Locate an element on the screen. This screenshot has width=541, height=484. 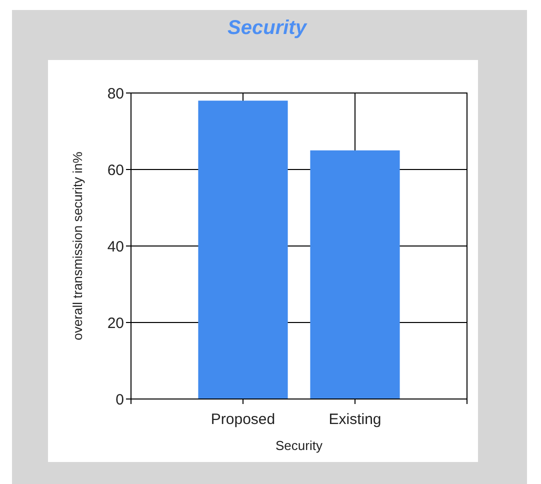
y-tick-label: 80 is located at coordinates (115, 93).